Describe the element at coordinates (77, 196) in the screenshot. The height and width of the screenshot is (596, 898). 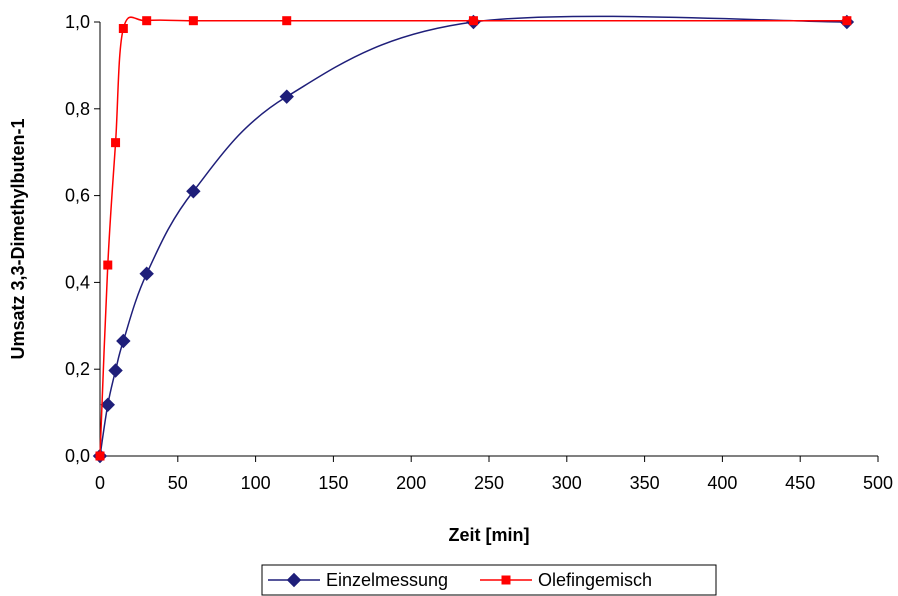
I see `y-tick-label: 0,6` at that location.